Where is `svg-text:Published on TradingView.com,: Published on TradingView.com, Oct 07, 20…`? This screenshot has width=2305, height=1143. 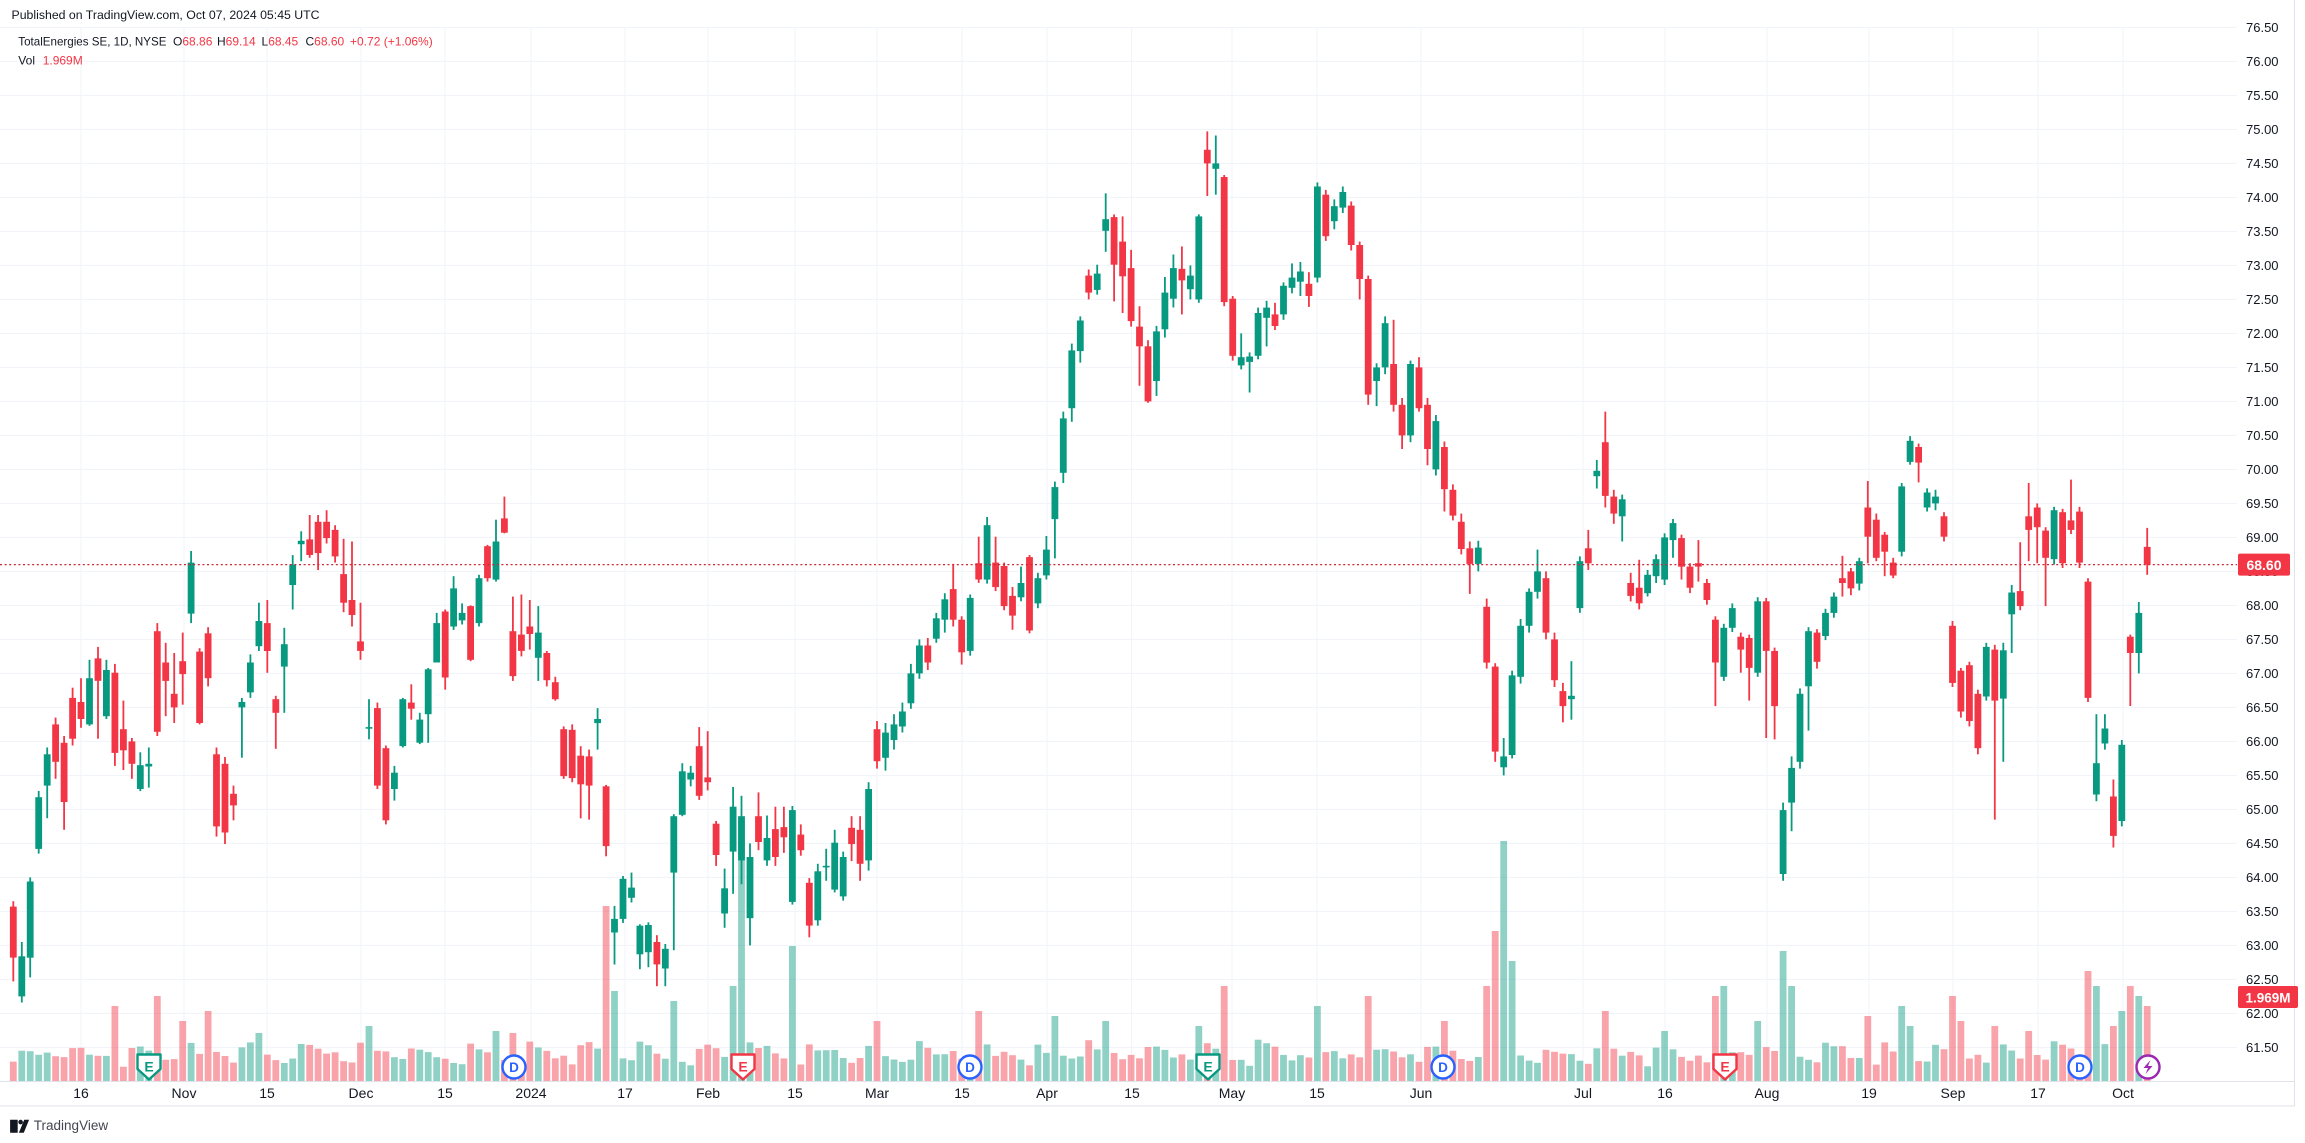
svg-text:Published on TradingView.com,: Published on TradingView.com, Oct 07, 20… is located at coordinates (166, 15).